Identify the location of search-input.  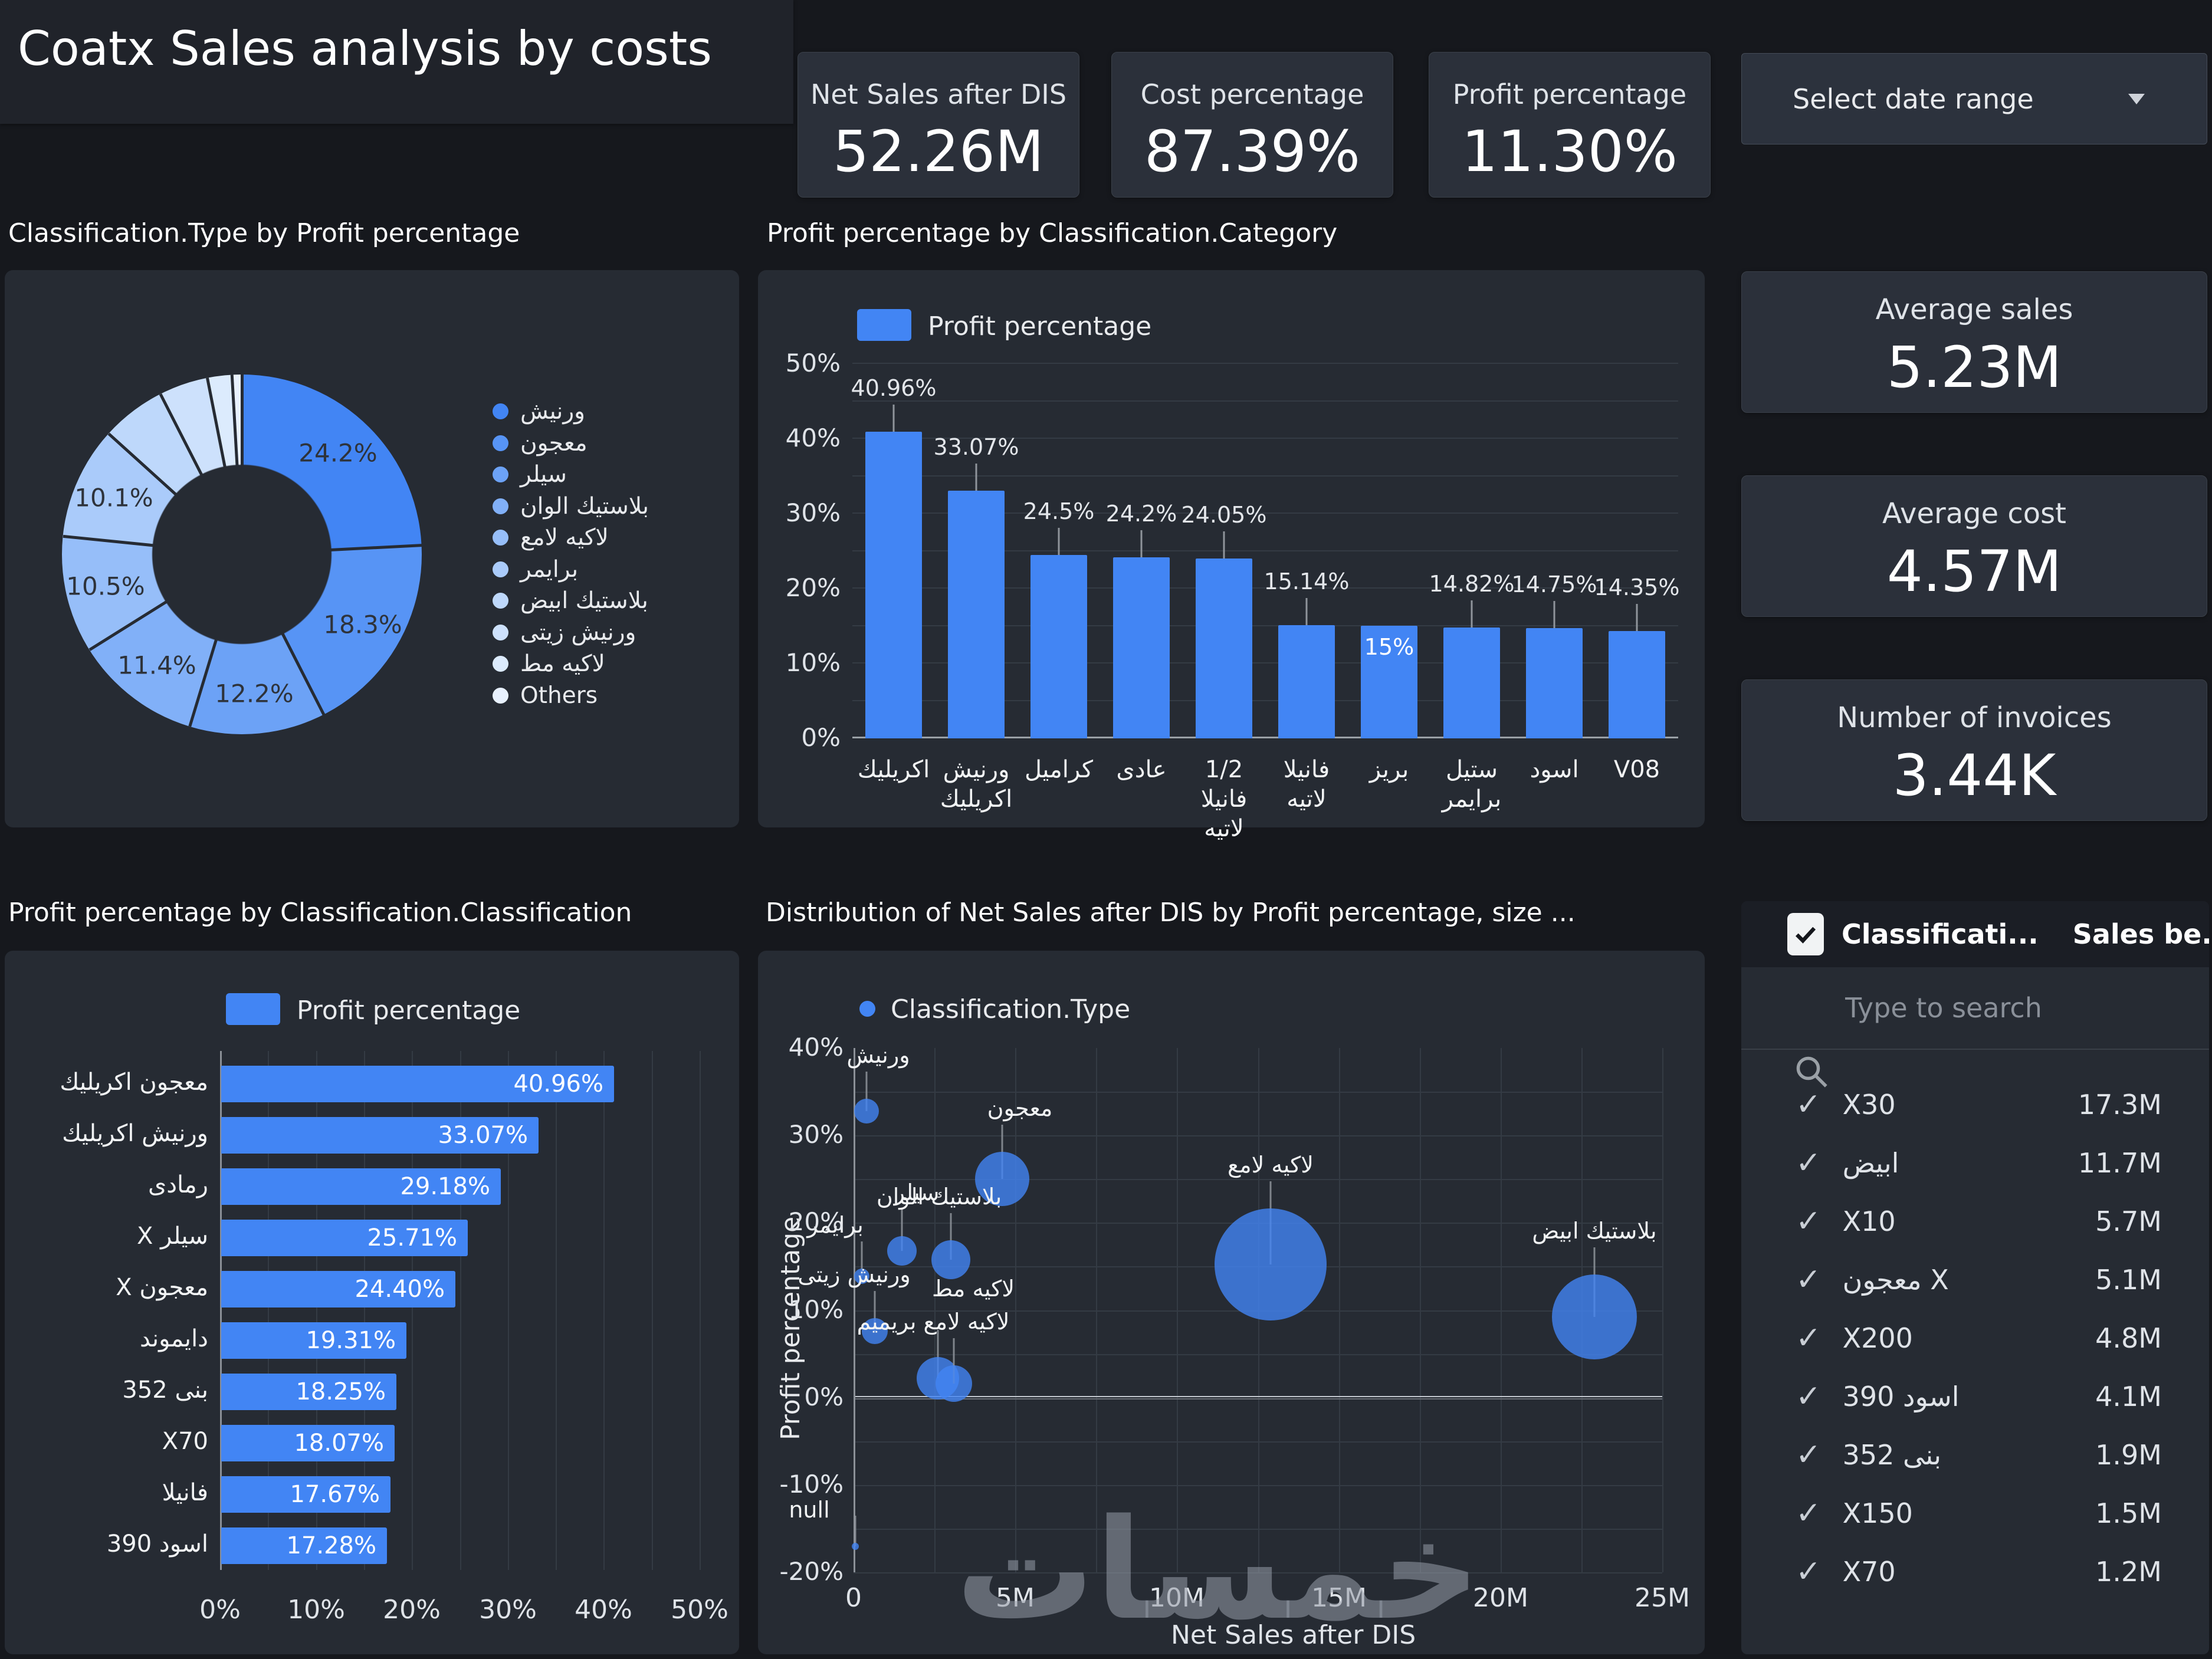
(1991, 1007).